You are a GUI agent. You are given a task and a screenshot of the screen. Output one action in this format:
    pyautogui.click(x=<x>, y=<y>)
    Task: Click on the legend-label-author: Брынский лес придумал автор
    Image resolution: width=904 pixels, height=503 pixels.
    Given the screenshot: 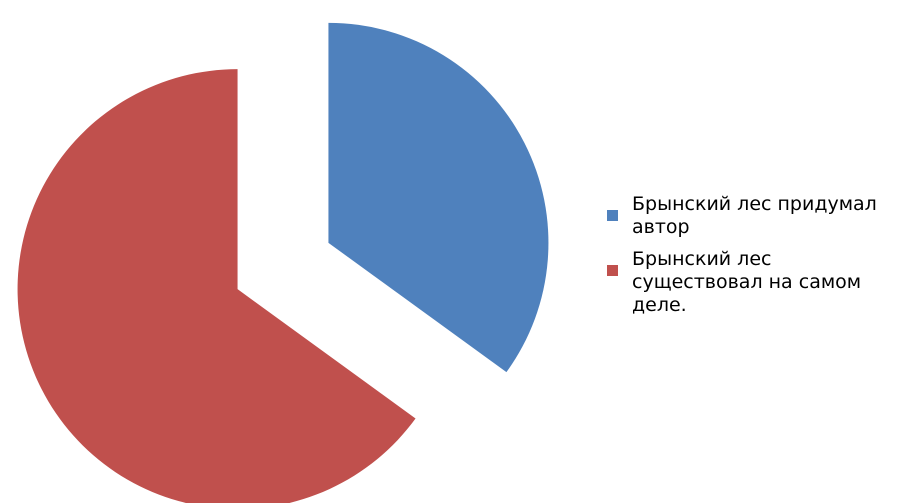 What is the action you would take?
    pyautogui.click(x=754, y=215)
    